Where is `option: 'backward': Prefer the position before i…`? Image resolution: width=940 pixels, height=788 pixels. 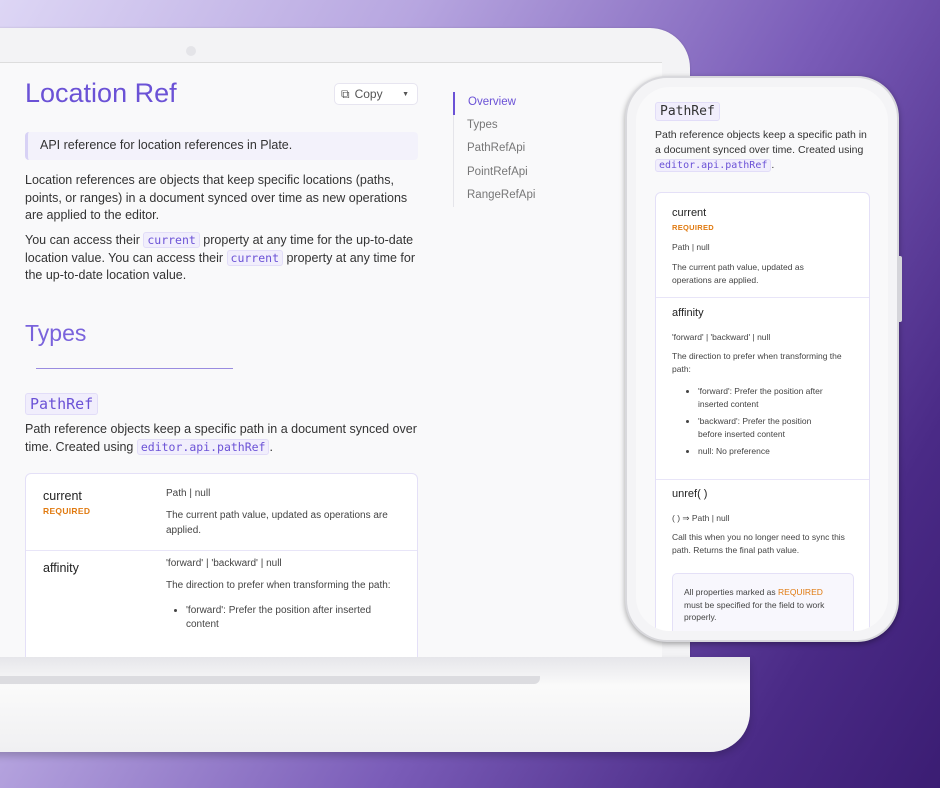 option: 'backward': Prefer the position before i… is located at coordinates (767, 427).